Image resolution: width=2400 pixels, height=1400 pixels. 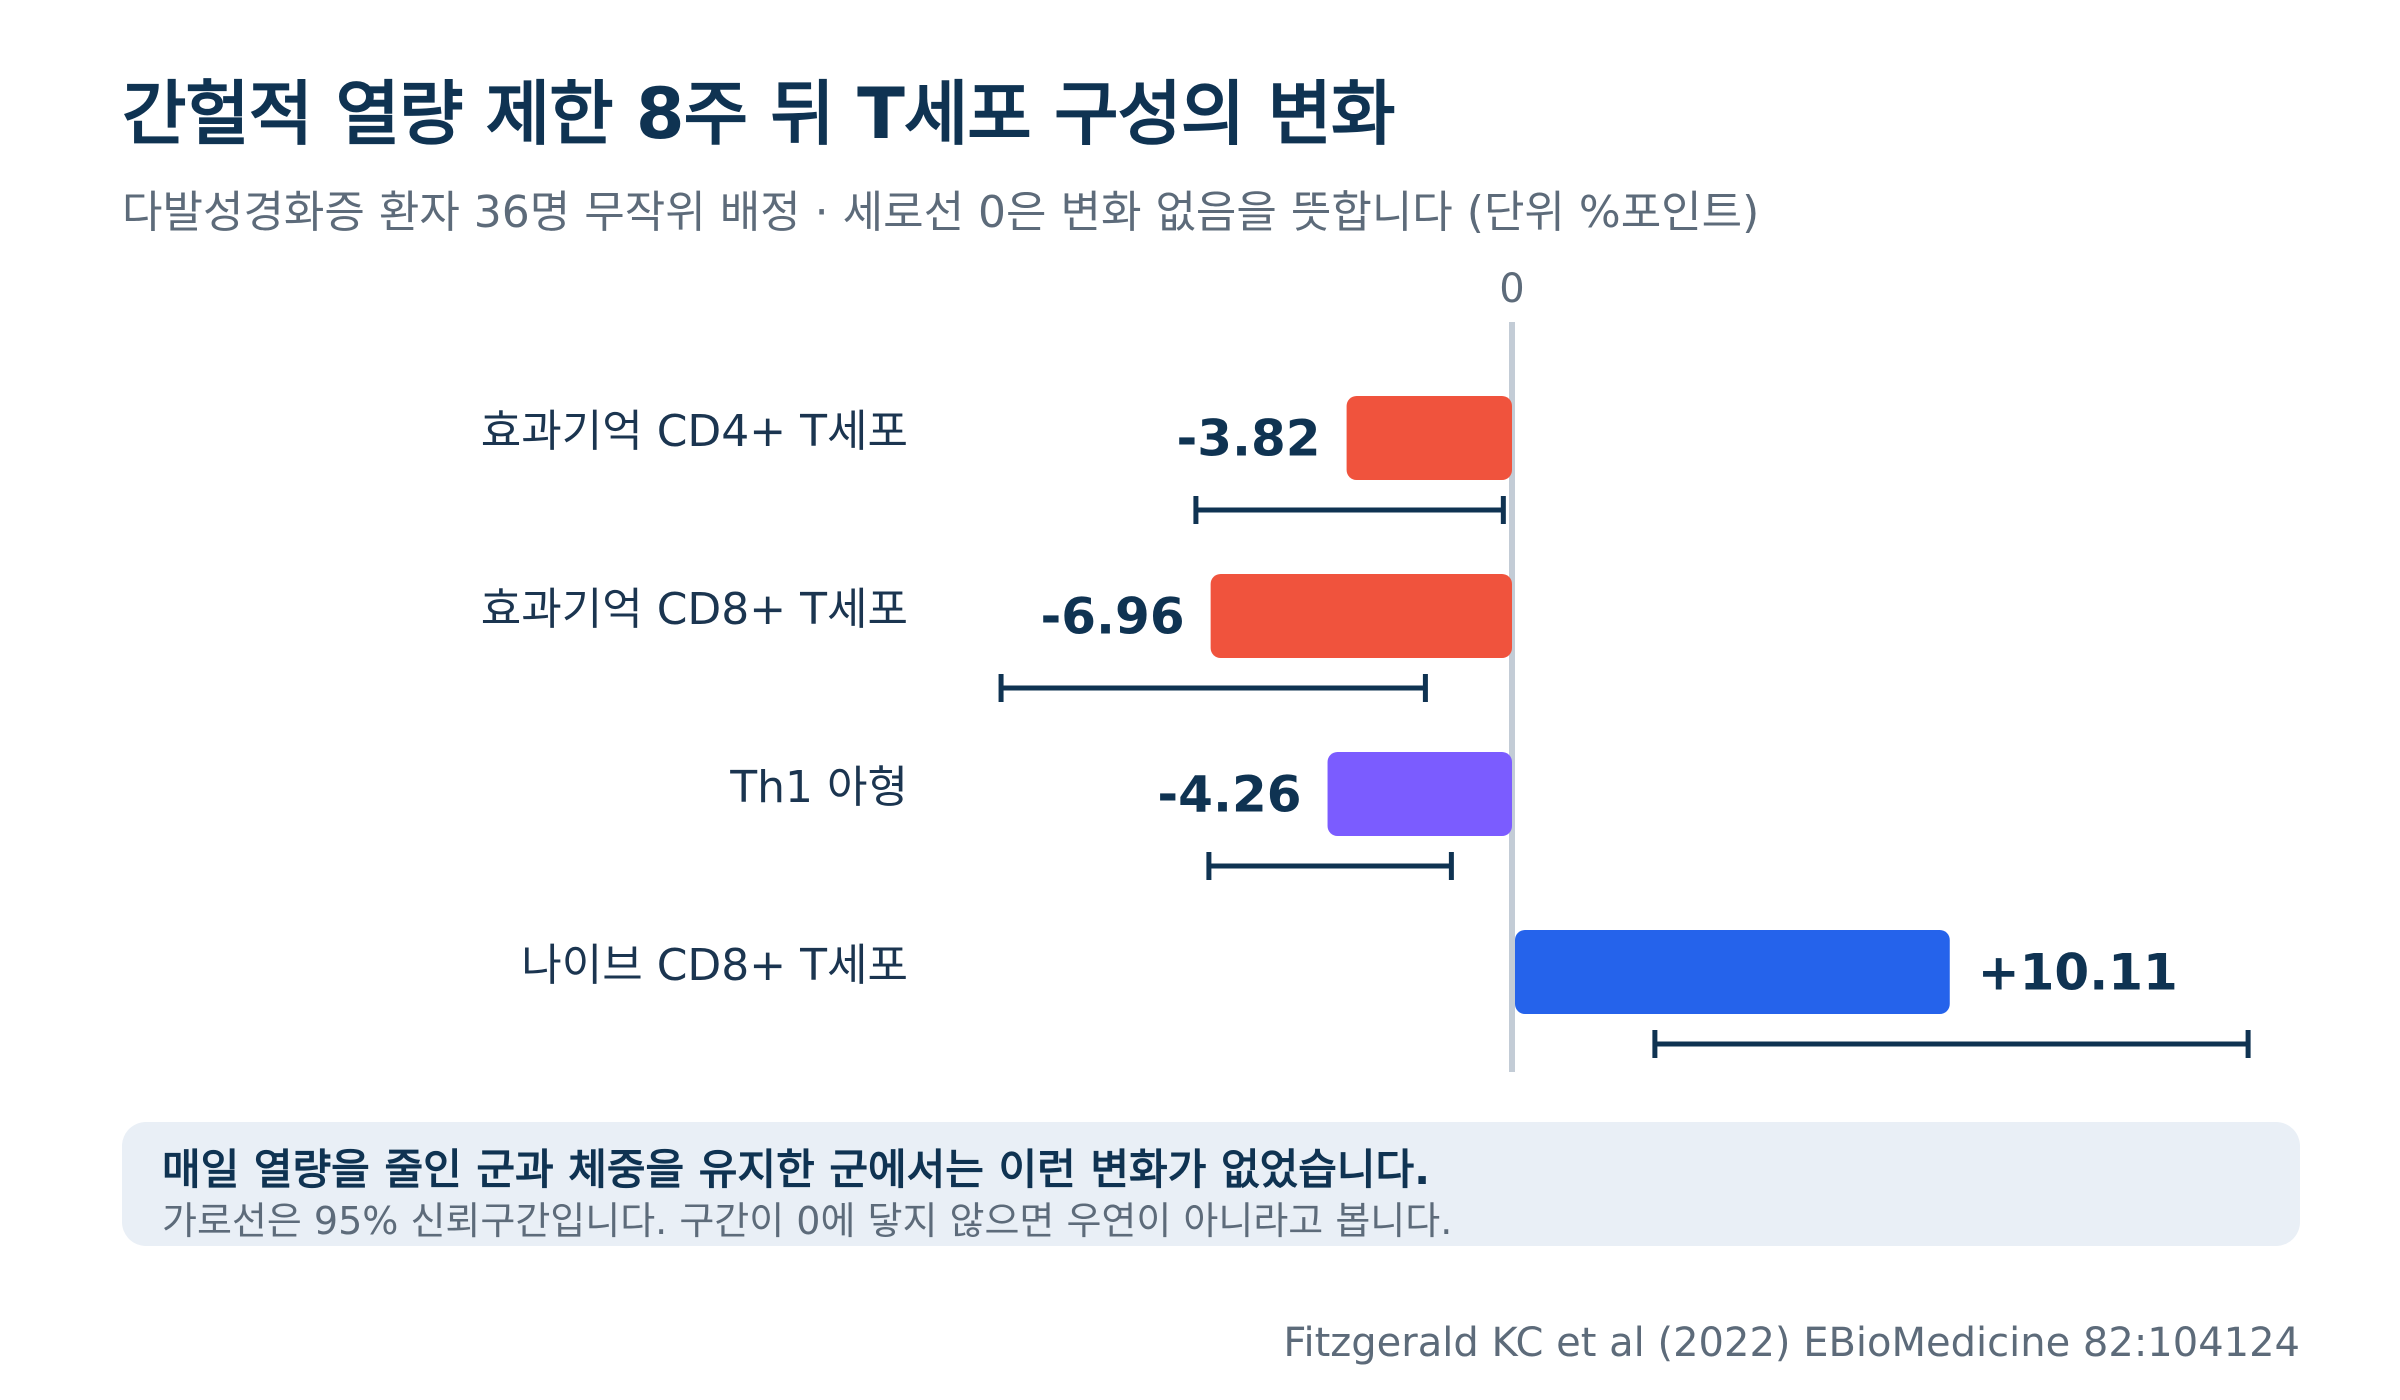 What do you see at coordinates (714, 965) in the screenshot?
I see `category-label: 나이브 CD8+ T세포` at bounding box center [714, 965].